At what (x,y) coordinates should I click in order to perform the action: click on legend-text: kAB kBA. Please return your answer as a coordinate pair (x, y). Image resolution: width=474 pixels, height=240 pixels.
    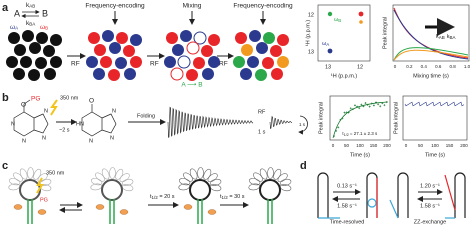
    Looking at the image, I should click on (446, 37).